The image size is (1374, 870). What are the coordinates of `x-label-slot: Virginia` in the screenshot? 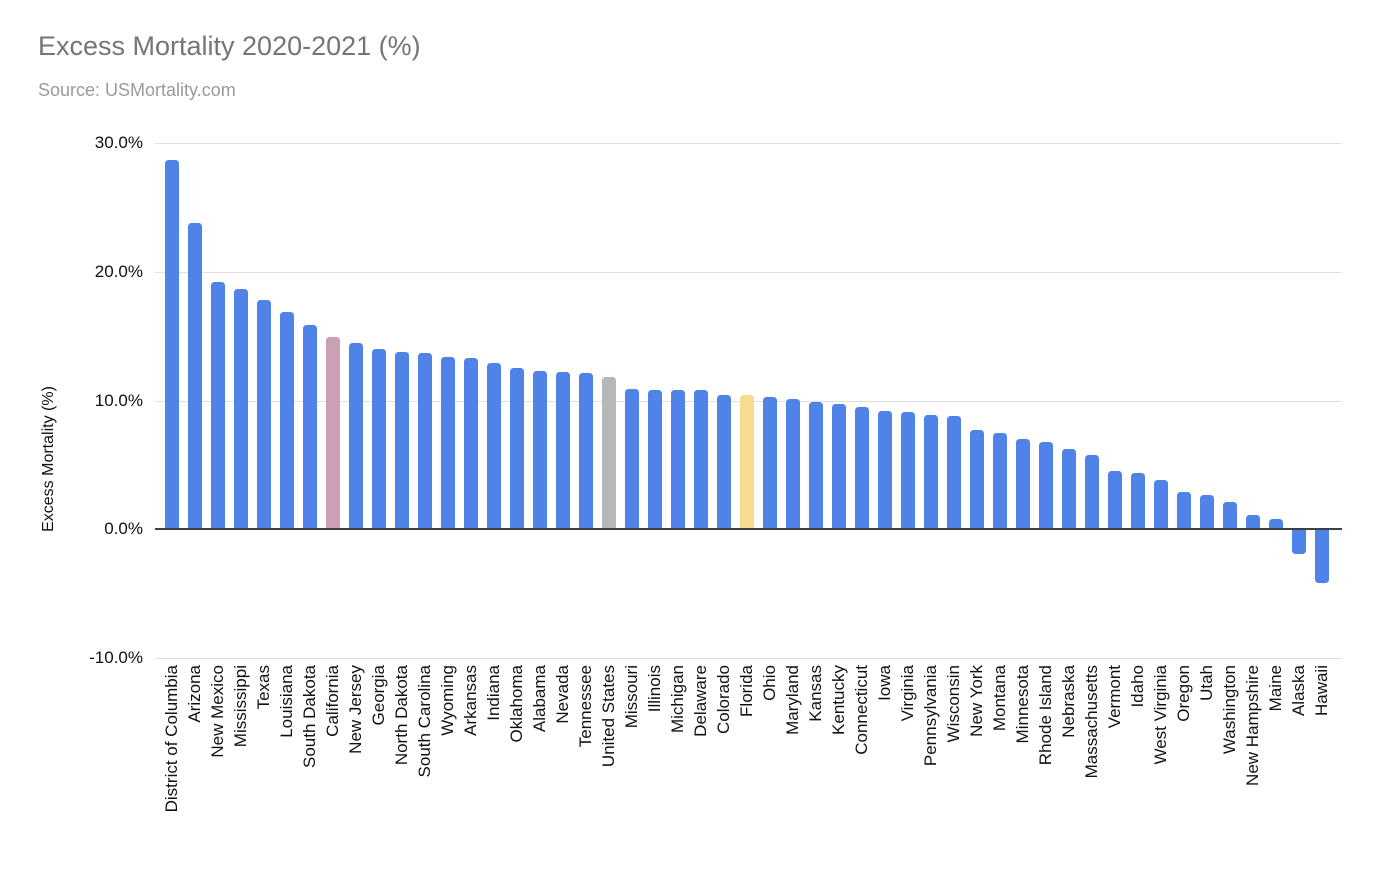 It's located at (908, 765).